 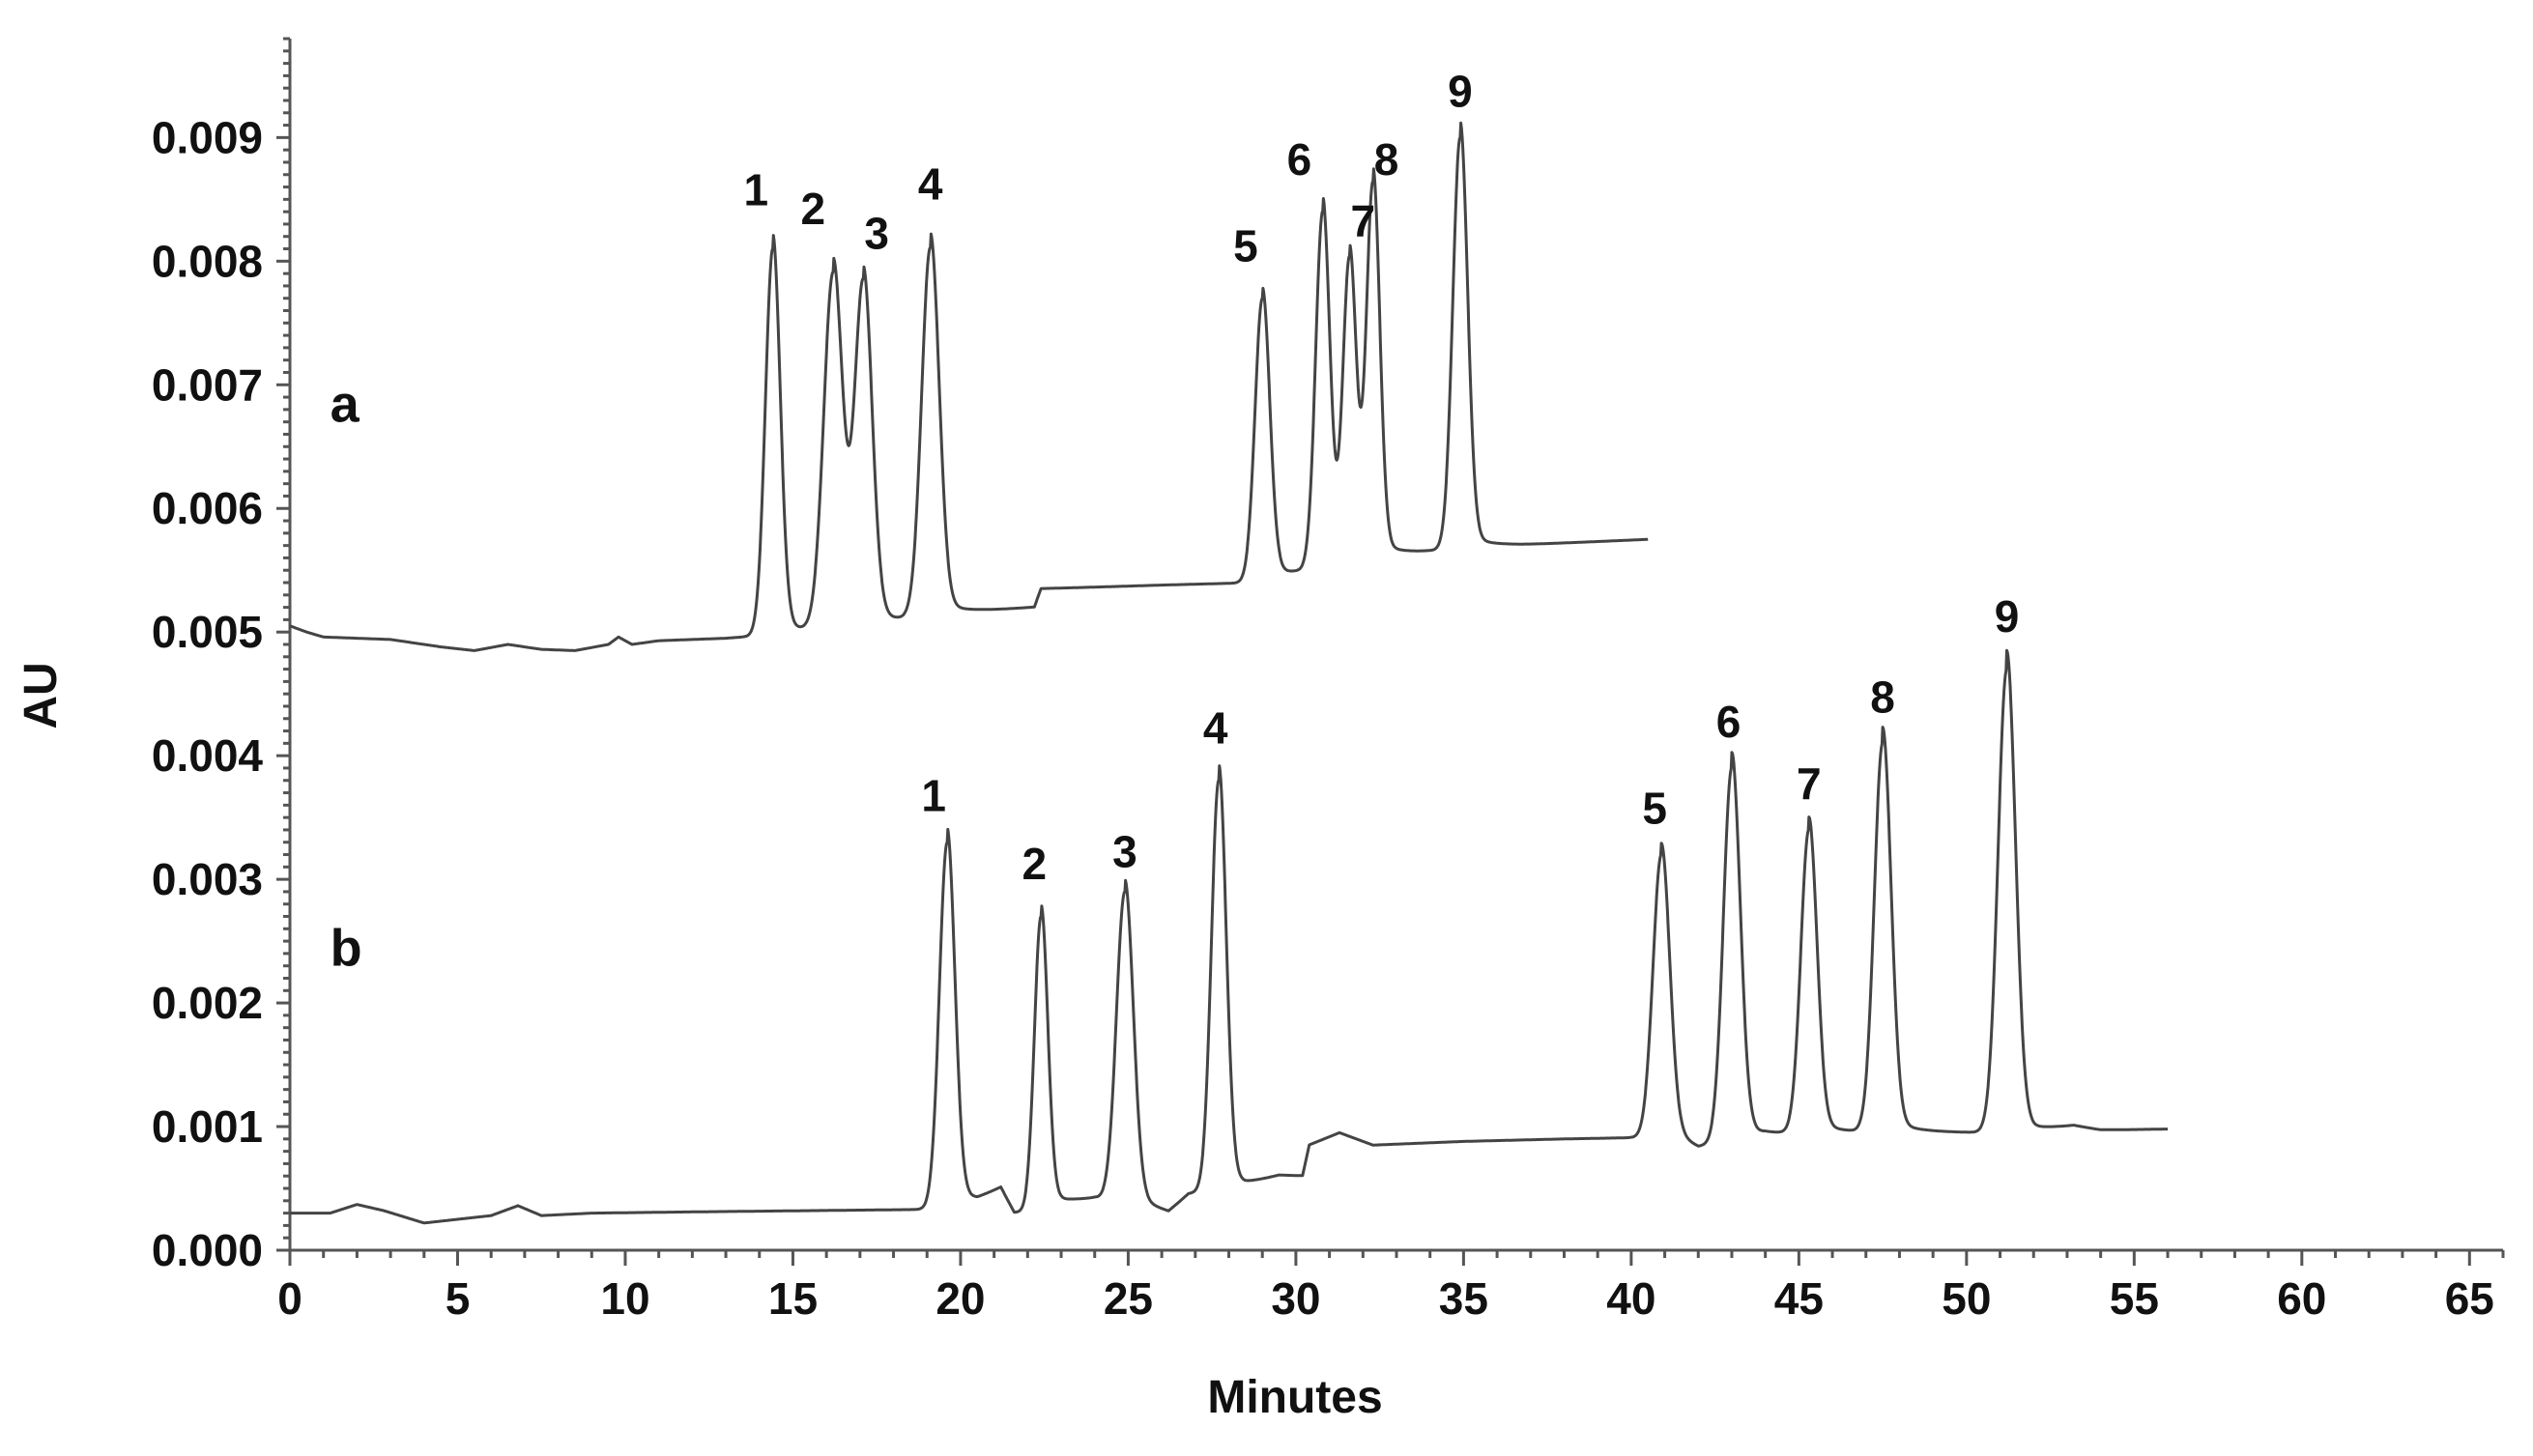 I want to click on x-tick-label: 40, so click(x=1630, y=1298).